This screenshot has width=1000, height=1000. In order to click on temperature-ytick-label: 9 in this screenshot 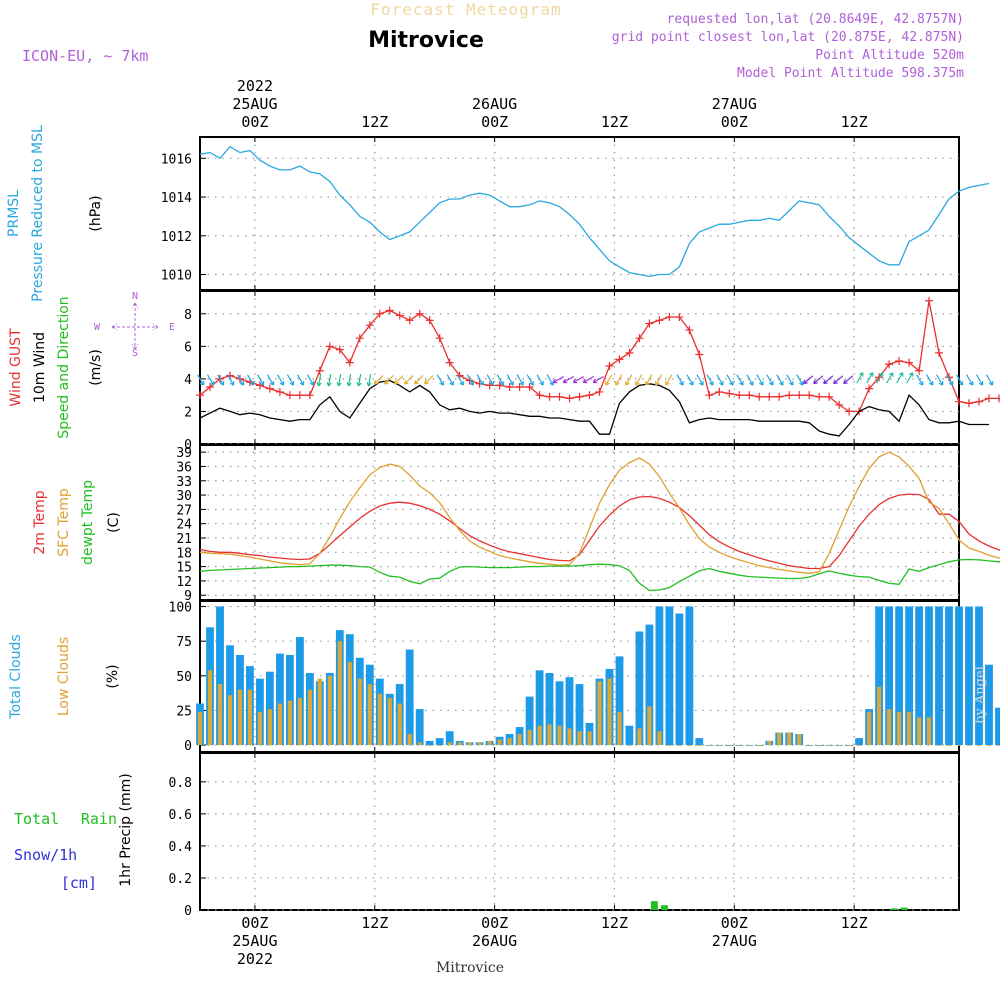, I will do `click(188, 596)`.